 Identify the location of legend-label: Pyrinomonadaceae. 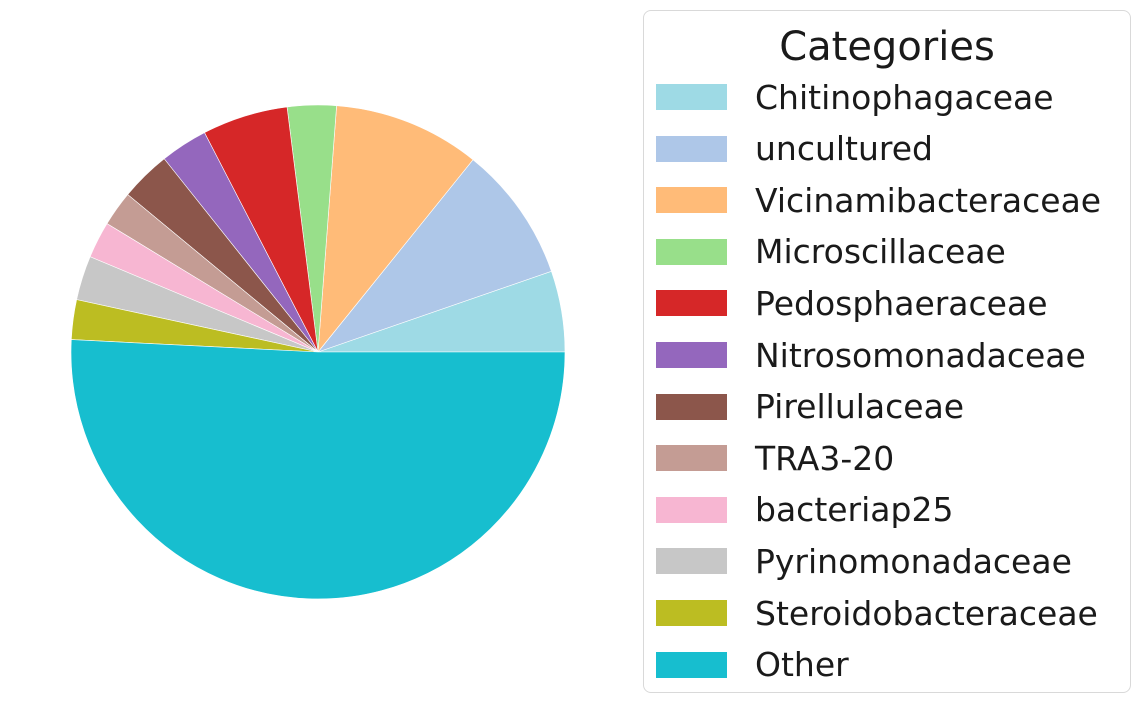
(913, 561).